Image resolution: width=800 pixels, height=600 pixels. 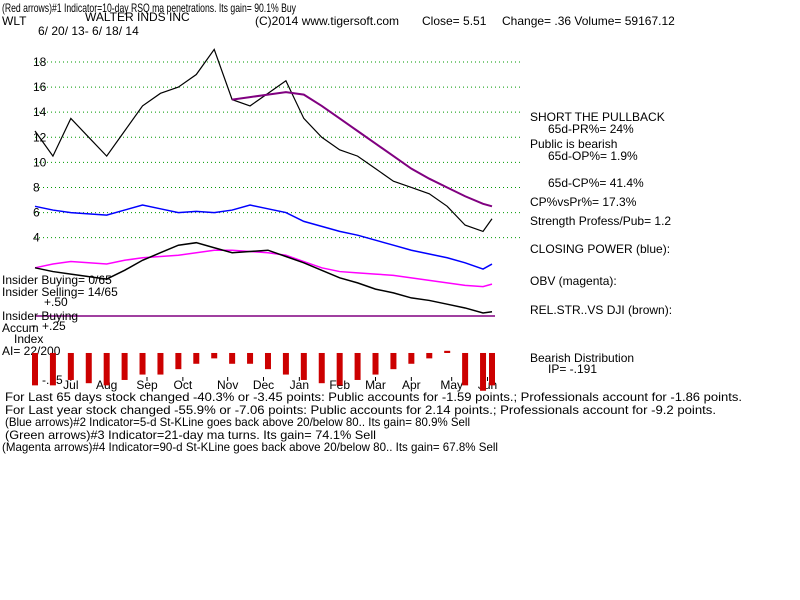 What do you see at coordinates (411, 385) in the screenshot?
I see `x-tick-label: Apr` at bounding box center [411, 385].